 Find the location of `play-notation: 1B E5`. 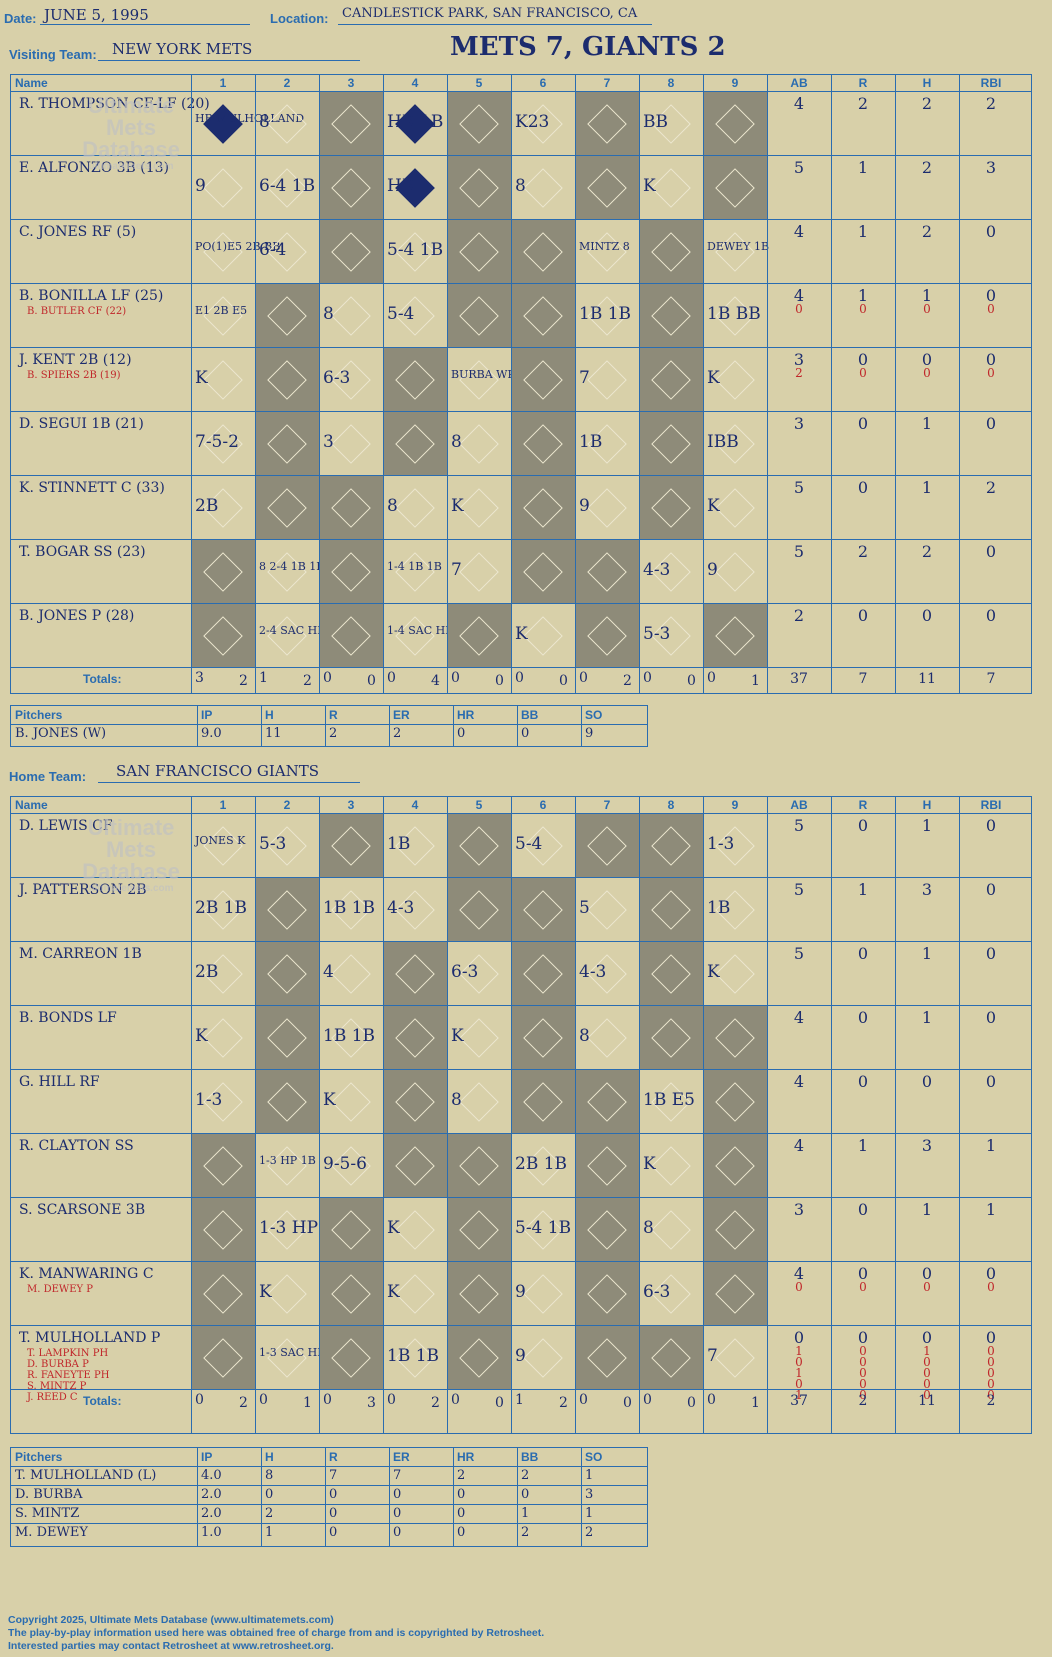

play-notation: 1B E5 is located at coordinates (669, 1100).